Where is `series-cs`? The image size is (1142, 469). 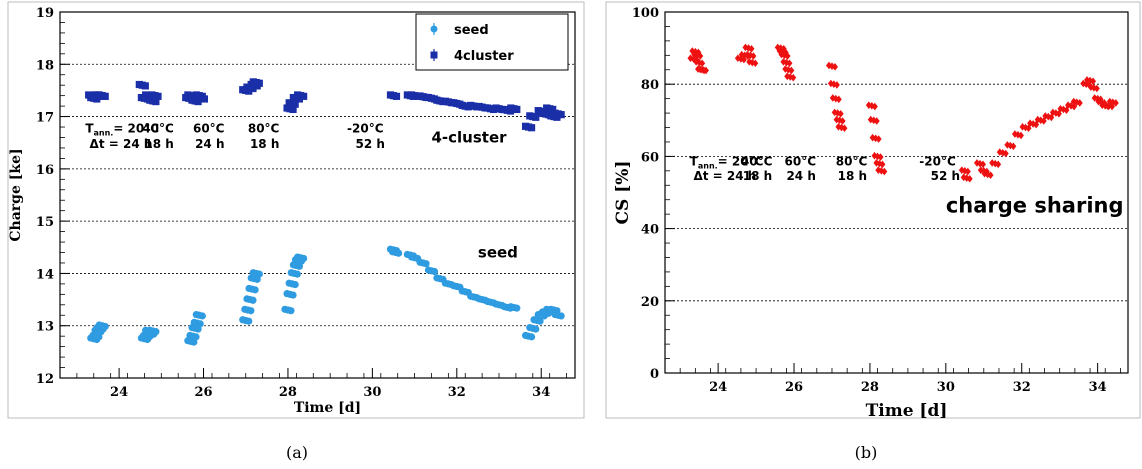 series-cs is located at coordinates (903, 113).